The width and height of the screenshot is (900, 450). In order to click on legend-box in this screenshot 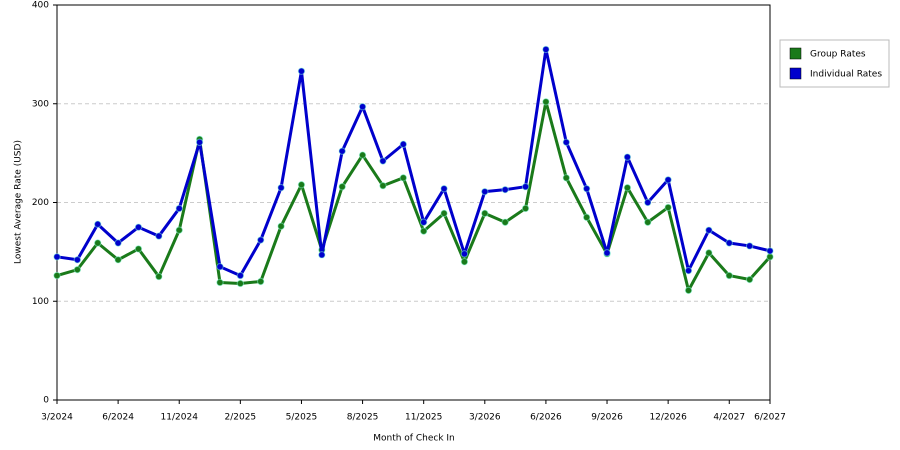, I will do `click(834, 63)`.